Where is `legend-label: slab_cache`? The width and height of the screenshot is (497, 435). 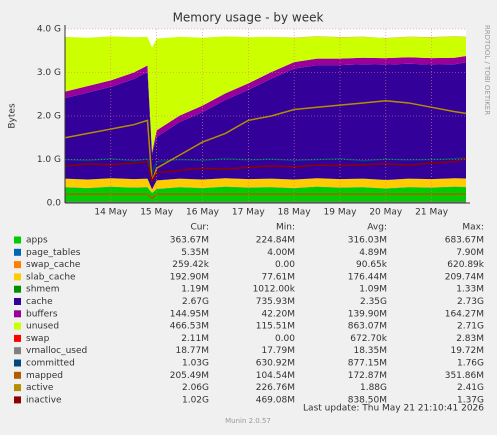
legend-label: slab_cache is located at coordinates (51, 277).